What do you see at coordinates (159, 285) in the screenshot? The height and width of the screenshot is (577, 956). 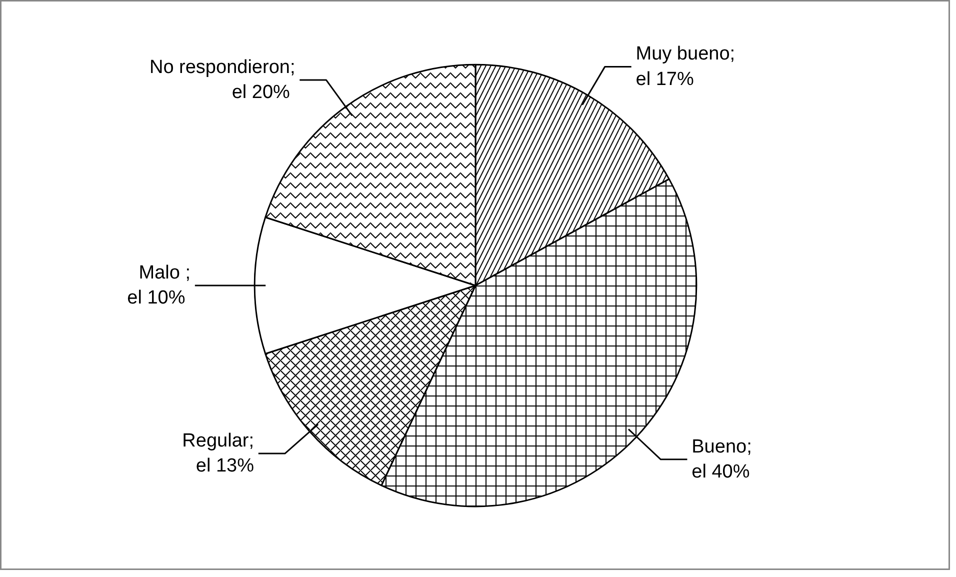 I see `slice-label: Malo ; el 10%` at bounding box center [159, 285].